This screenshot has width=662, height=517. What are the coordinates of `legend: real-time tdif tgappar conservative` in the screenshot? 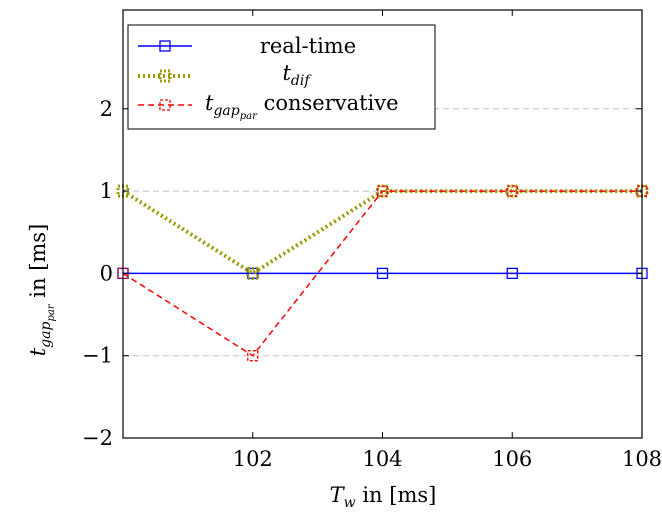 It's located at (281, 77).